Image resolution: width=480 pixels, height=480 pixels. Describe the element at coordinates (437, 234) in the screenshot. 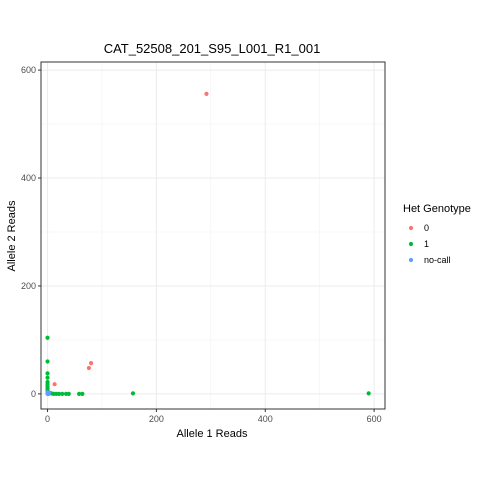

I see `legend: Het Genotype 0 1 no-call` at that location.